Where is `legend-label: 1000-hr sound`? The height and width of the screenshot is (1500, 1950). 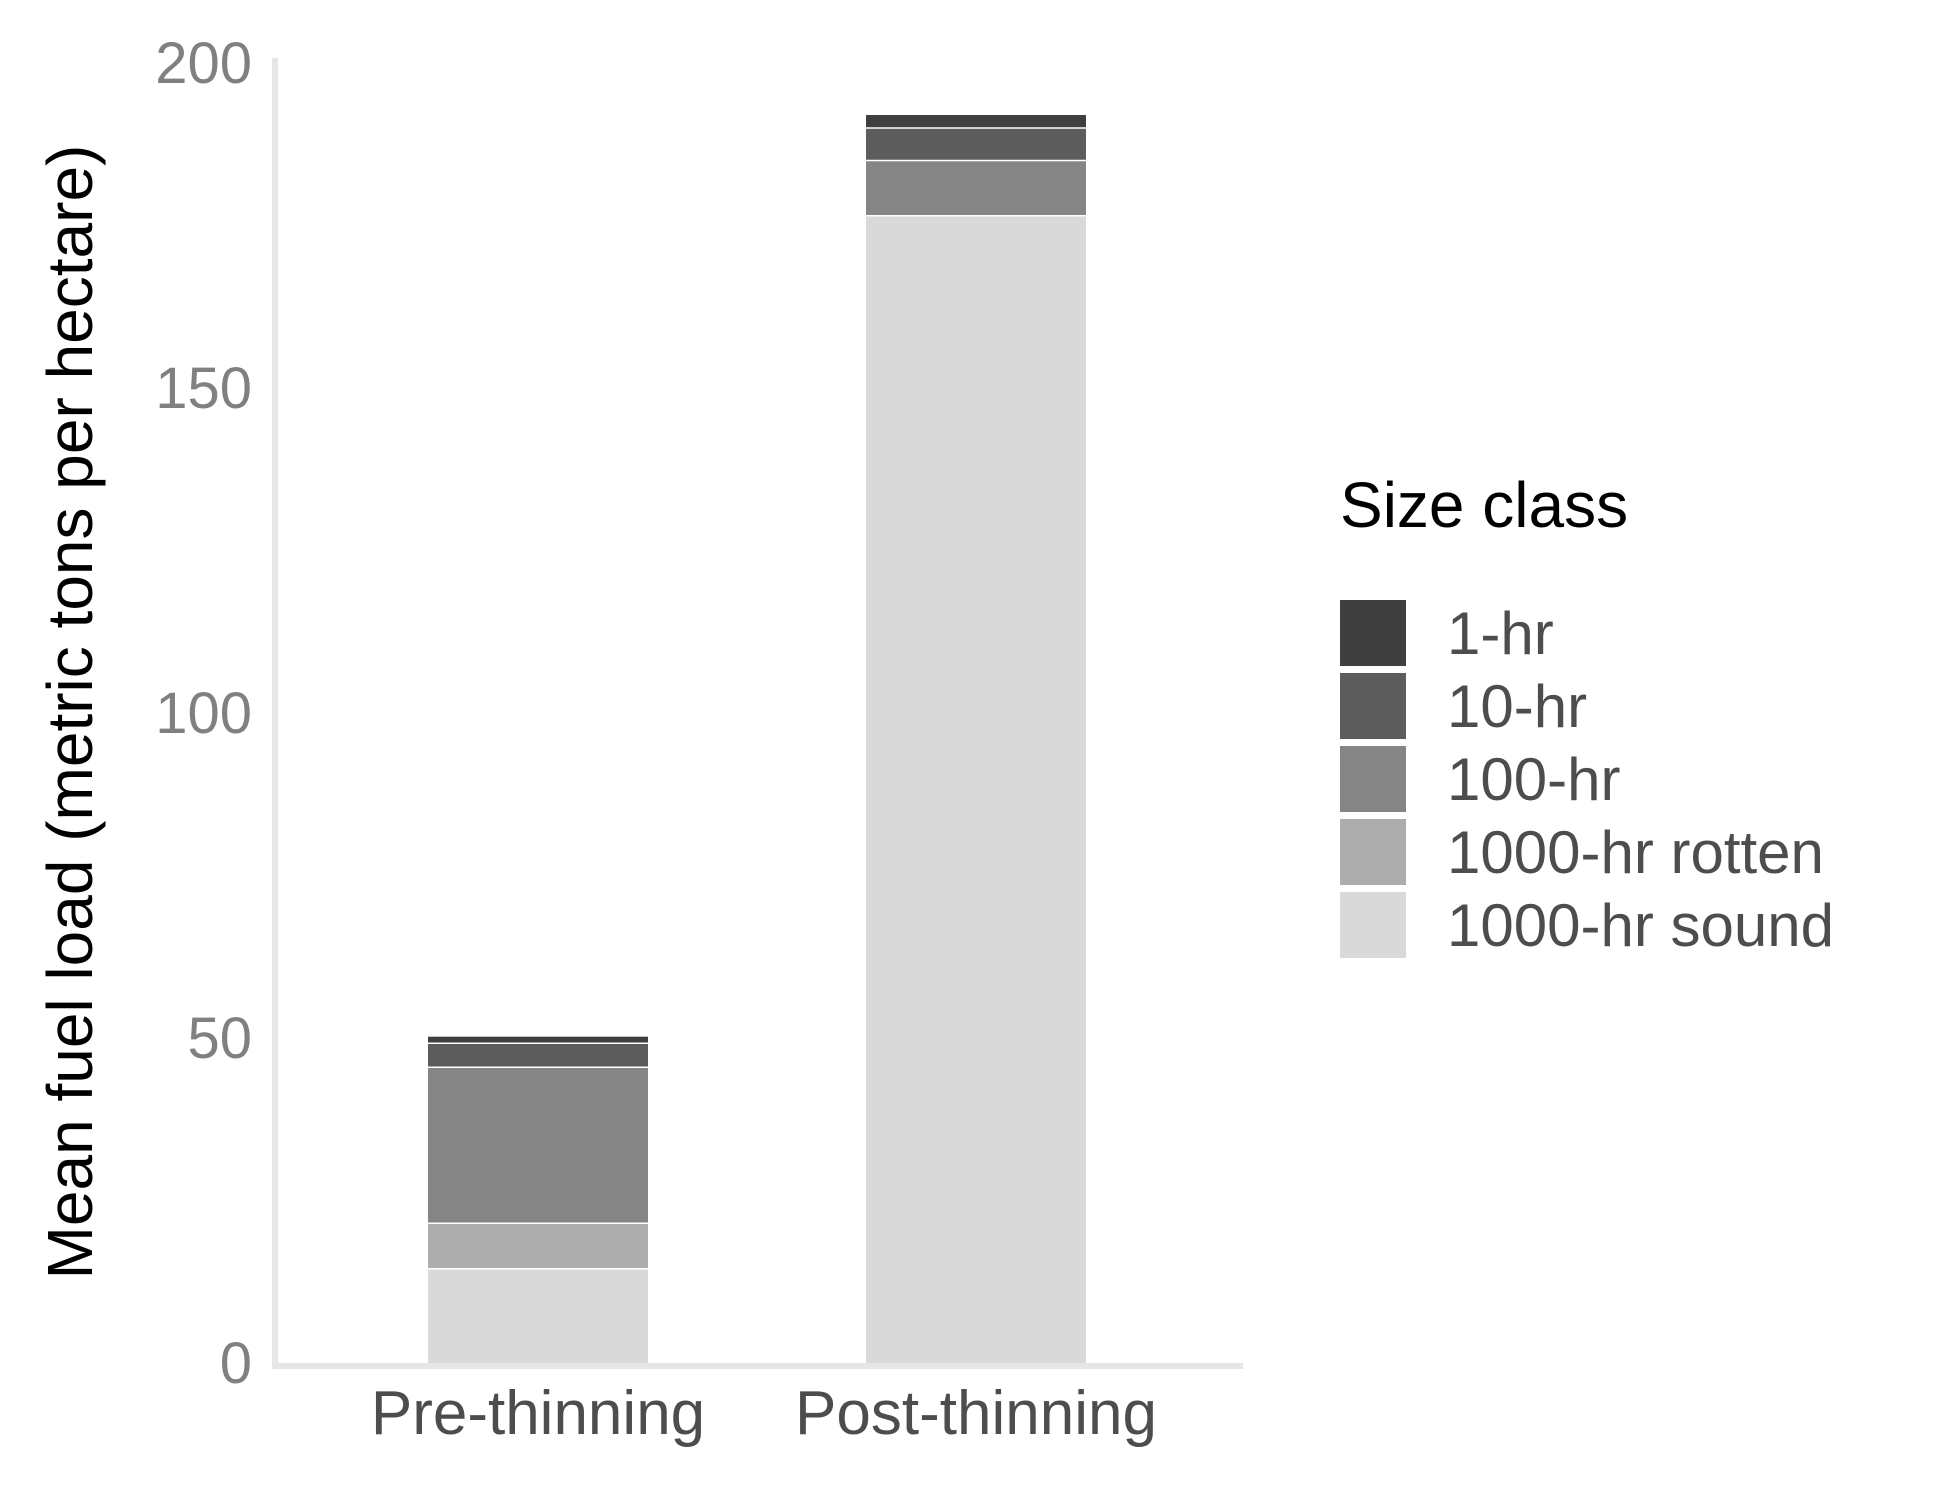 legend-label: 1000-hr sound is located at coordinates (1640, 925).